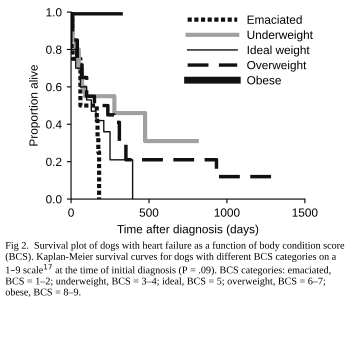 The width and height of the screenshot is (350, 345). I want to click on legend-label: Overweight, so click(276, 66).